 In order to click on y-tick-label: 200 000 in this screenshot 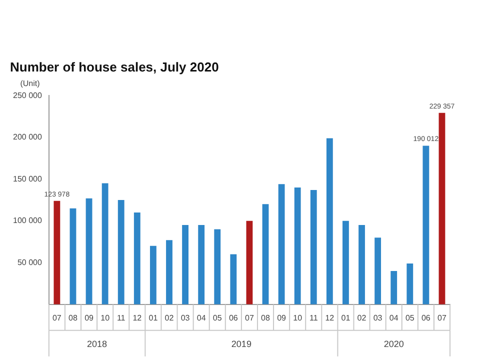, I will do `click(27, 137)`.